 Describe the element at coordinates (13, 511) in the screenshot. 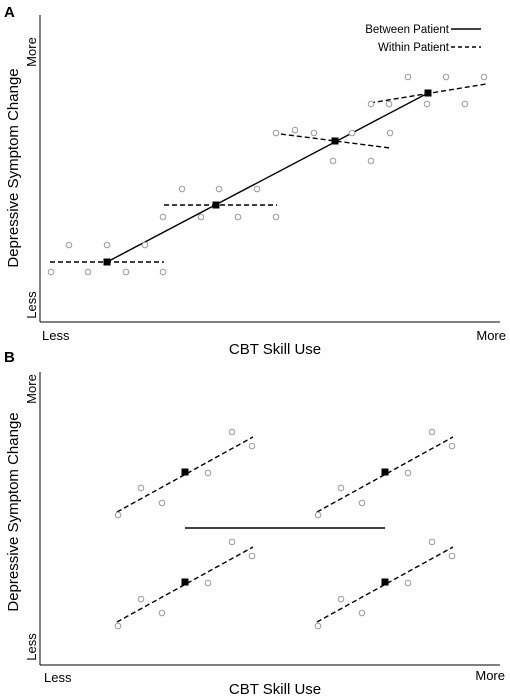

I see `panel-b-y-title: Depressive Symptom Change` at that location.